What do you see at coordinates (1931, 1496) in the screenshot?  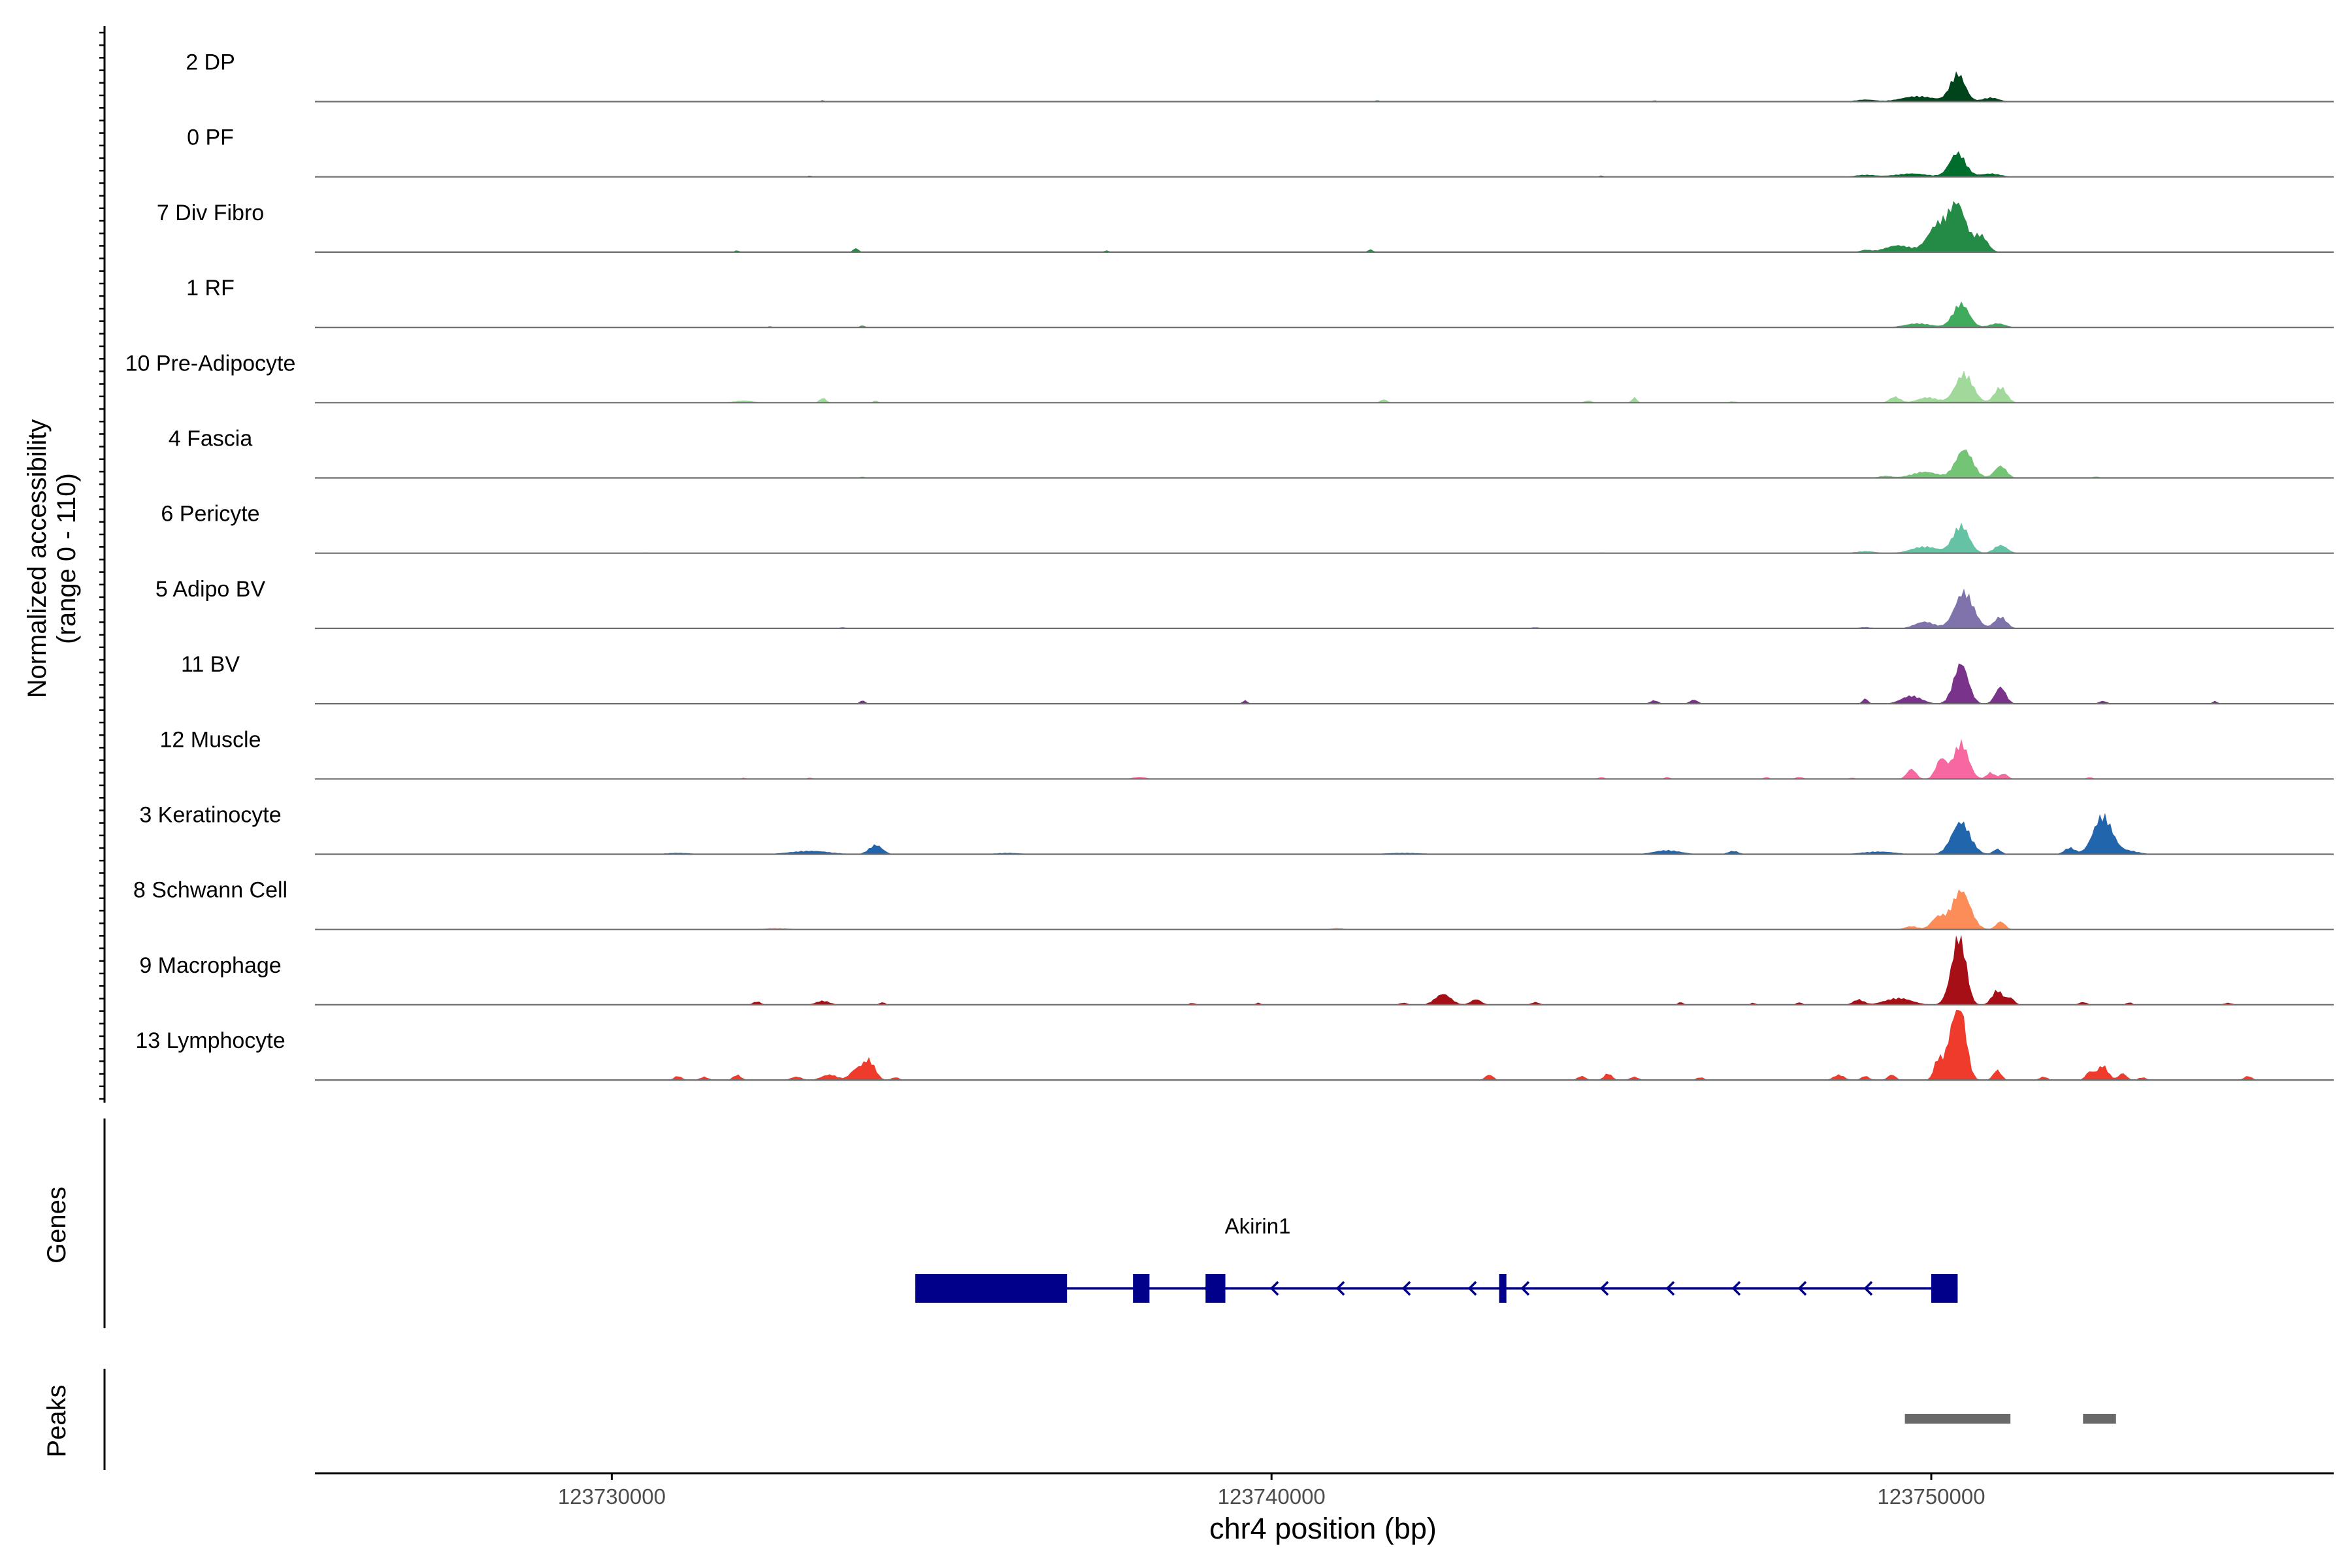 I see `x-tick-label: 123750000` at bounding box center [1931, 1496].